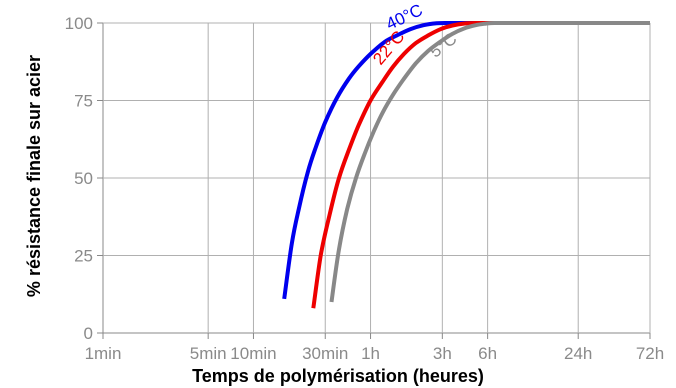 Image resolution: width=676 pixels, height=388 pixels. I want to click on x-tick-label: 72h, so click(650, 353).